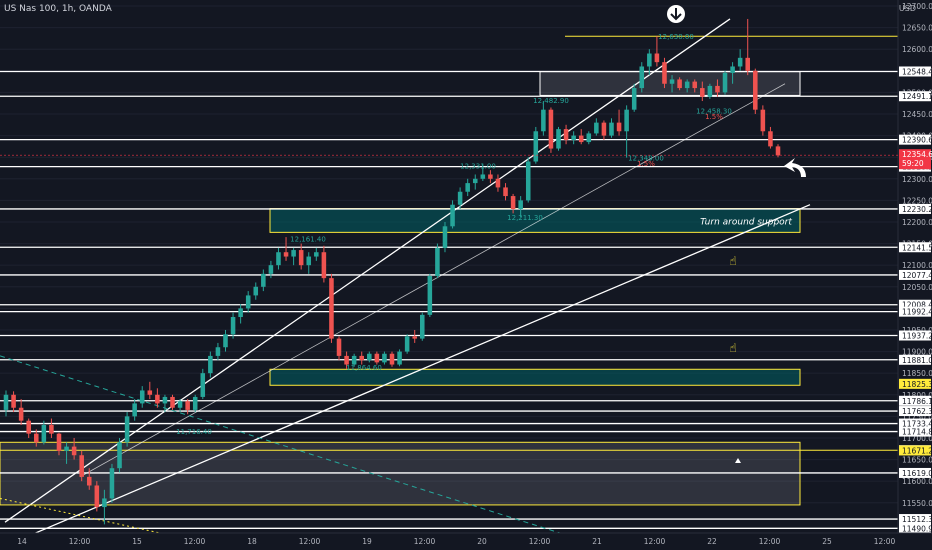 The width and height of the screenshot is (932, 550). Describe the element at coordinates (917, 287) in the screenshot. I see `y-tick-label: 12050.0` at that location.